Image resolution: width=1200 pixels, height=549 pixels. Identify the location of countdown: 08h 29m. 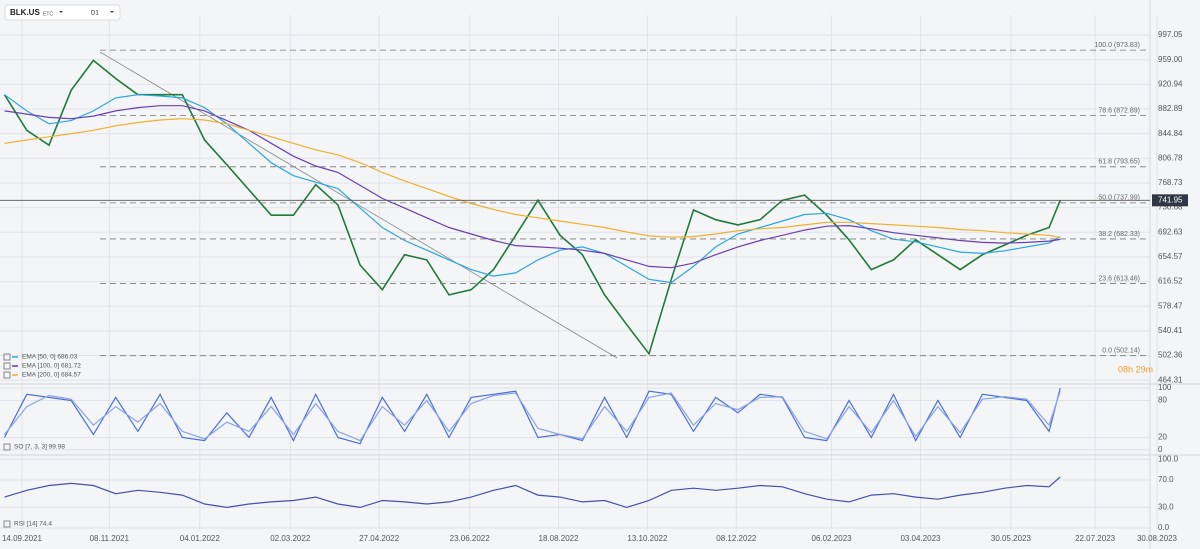
(1135, 369).